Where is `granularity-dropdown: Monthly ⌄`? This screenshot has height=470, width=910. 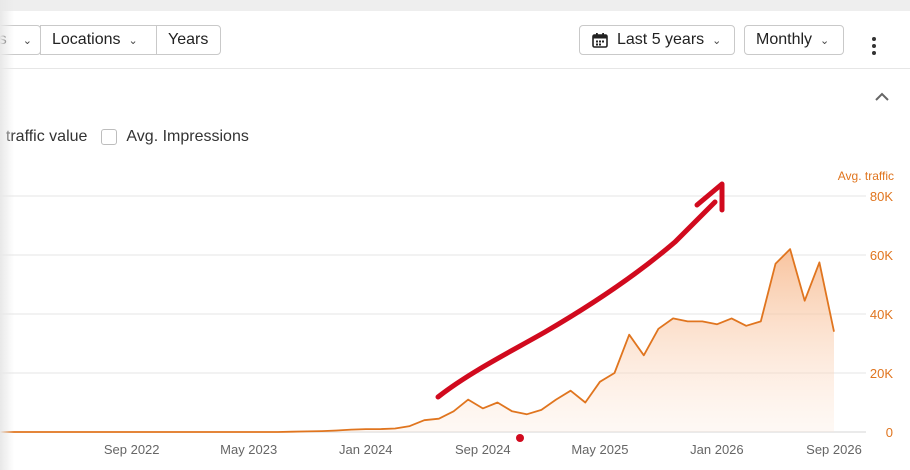 granularity-dropdown: Monthly ⌄ is located at coordinates (794, 40).